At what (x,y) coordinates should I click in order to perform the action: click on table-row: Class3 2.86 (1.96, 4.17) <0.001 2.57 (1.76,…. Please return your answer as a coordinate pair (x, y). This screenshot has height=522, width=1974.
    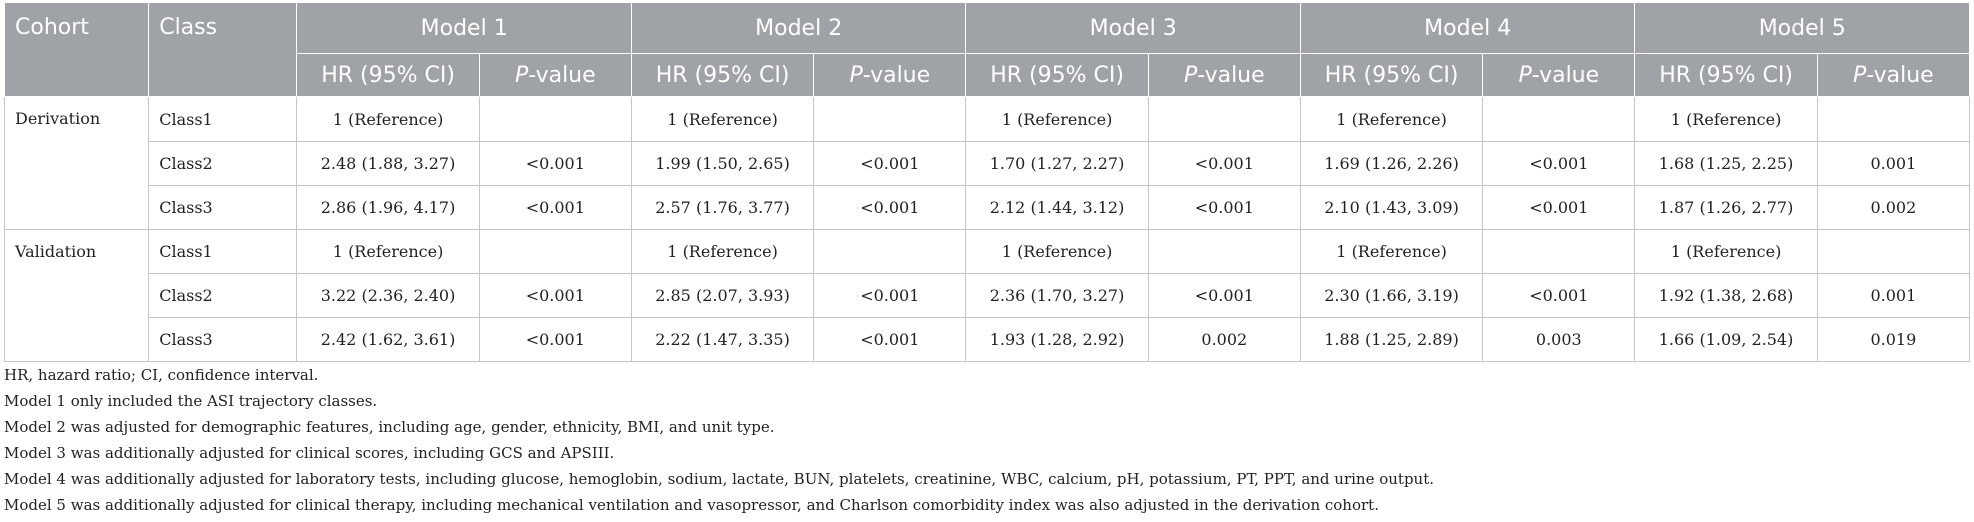
    Looking at the image, I should click on (988, 207).